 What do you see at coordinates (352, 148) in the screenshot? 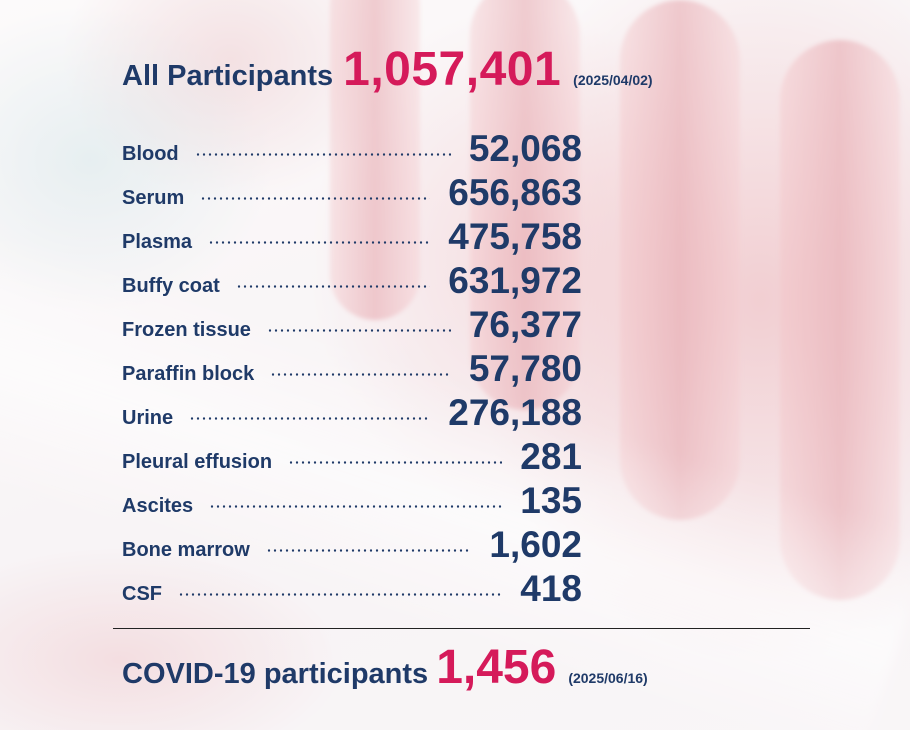
I see `sample-row-blood: Blood 52,068` at bounding box center [352, 148].